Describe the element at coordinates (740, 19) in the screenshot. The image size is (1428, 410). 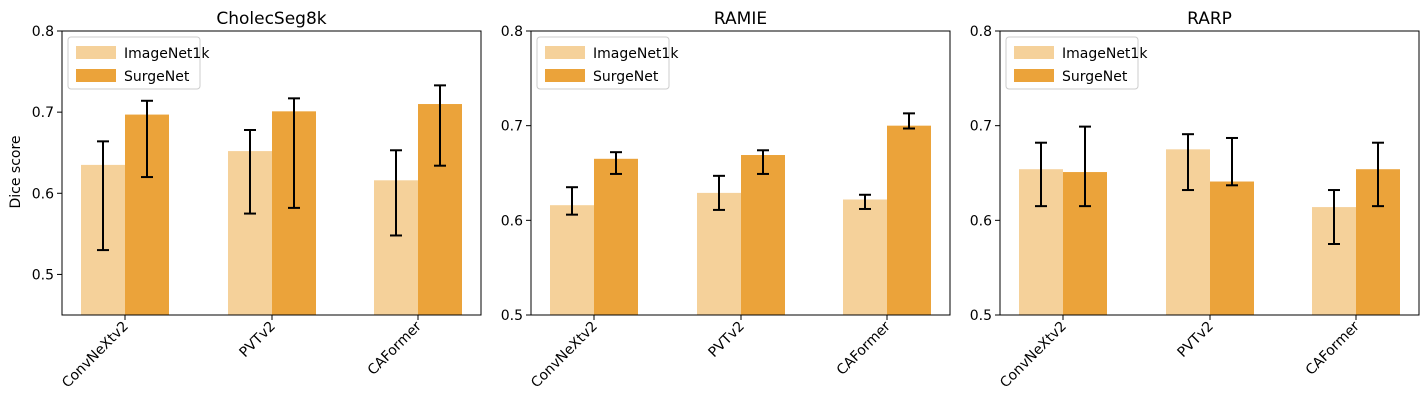
I see `chart-title: RAMIE` at that location.